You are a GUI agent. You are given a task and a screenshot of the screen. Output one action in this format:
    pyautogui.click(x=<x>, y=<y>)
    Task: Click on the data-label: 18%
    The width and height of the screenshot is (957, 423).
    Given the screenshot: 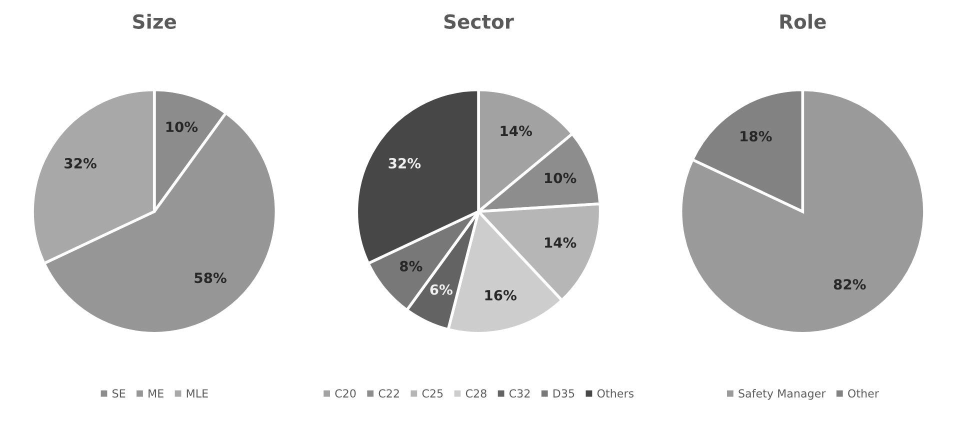 What is the action you would take?
    pyautogui.click(x=756, y=136)
    